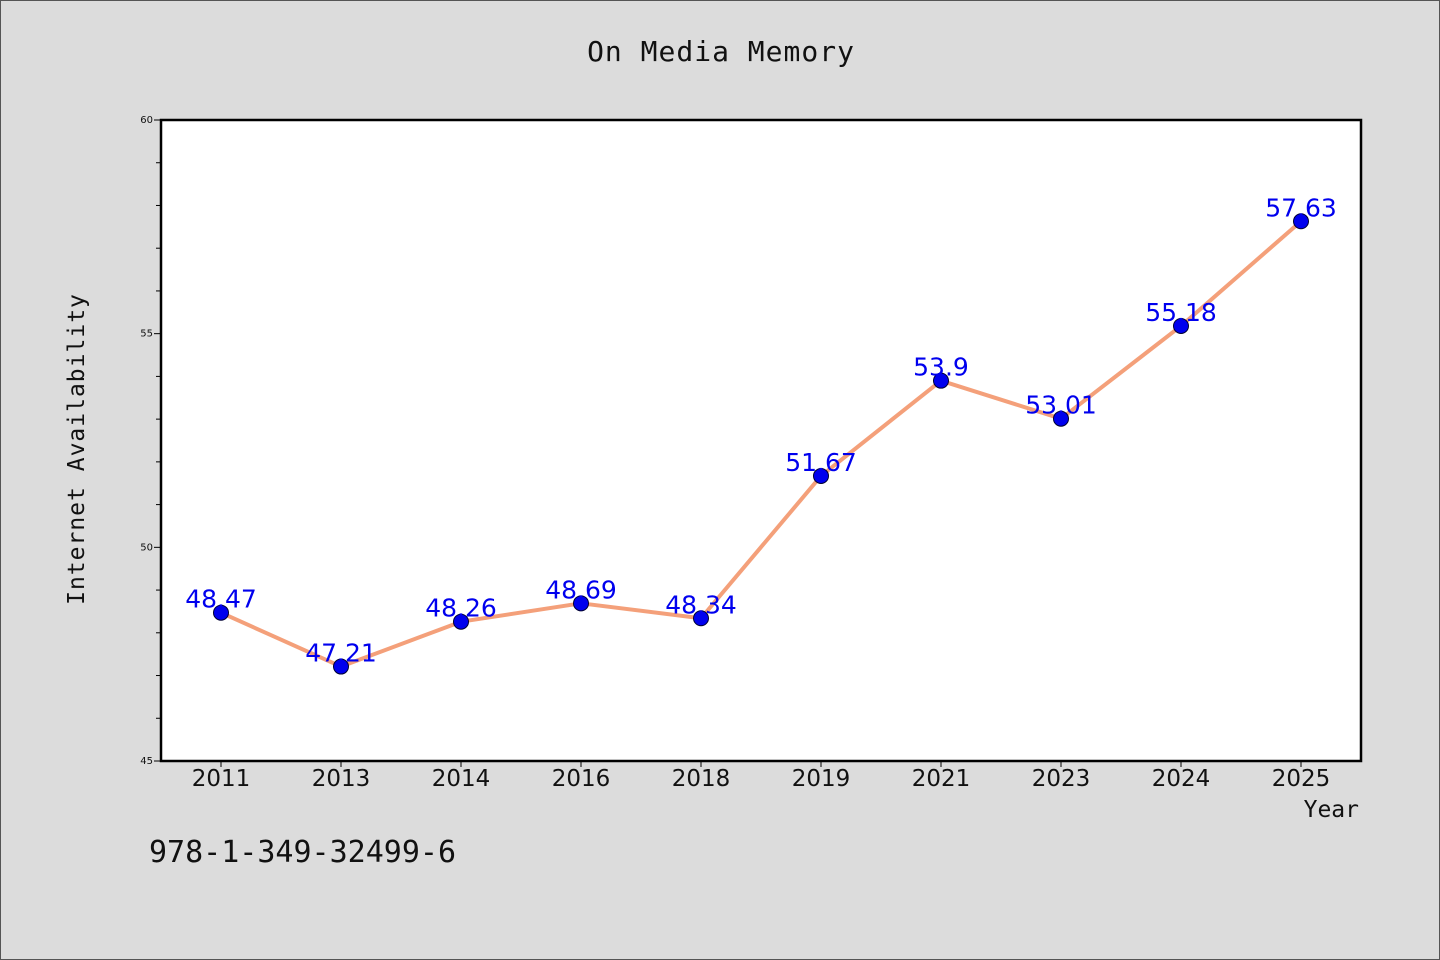 This screenshot has width=1440, height=960. What do you see at coordinates (941, 779) in the screenshot?
I see `x-tick-label: 2021` at bounding box center [941, 779].